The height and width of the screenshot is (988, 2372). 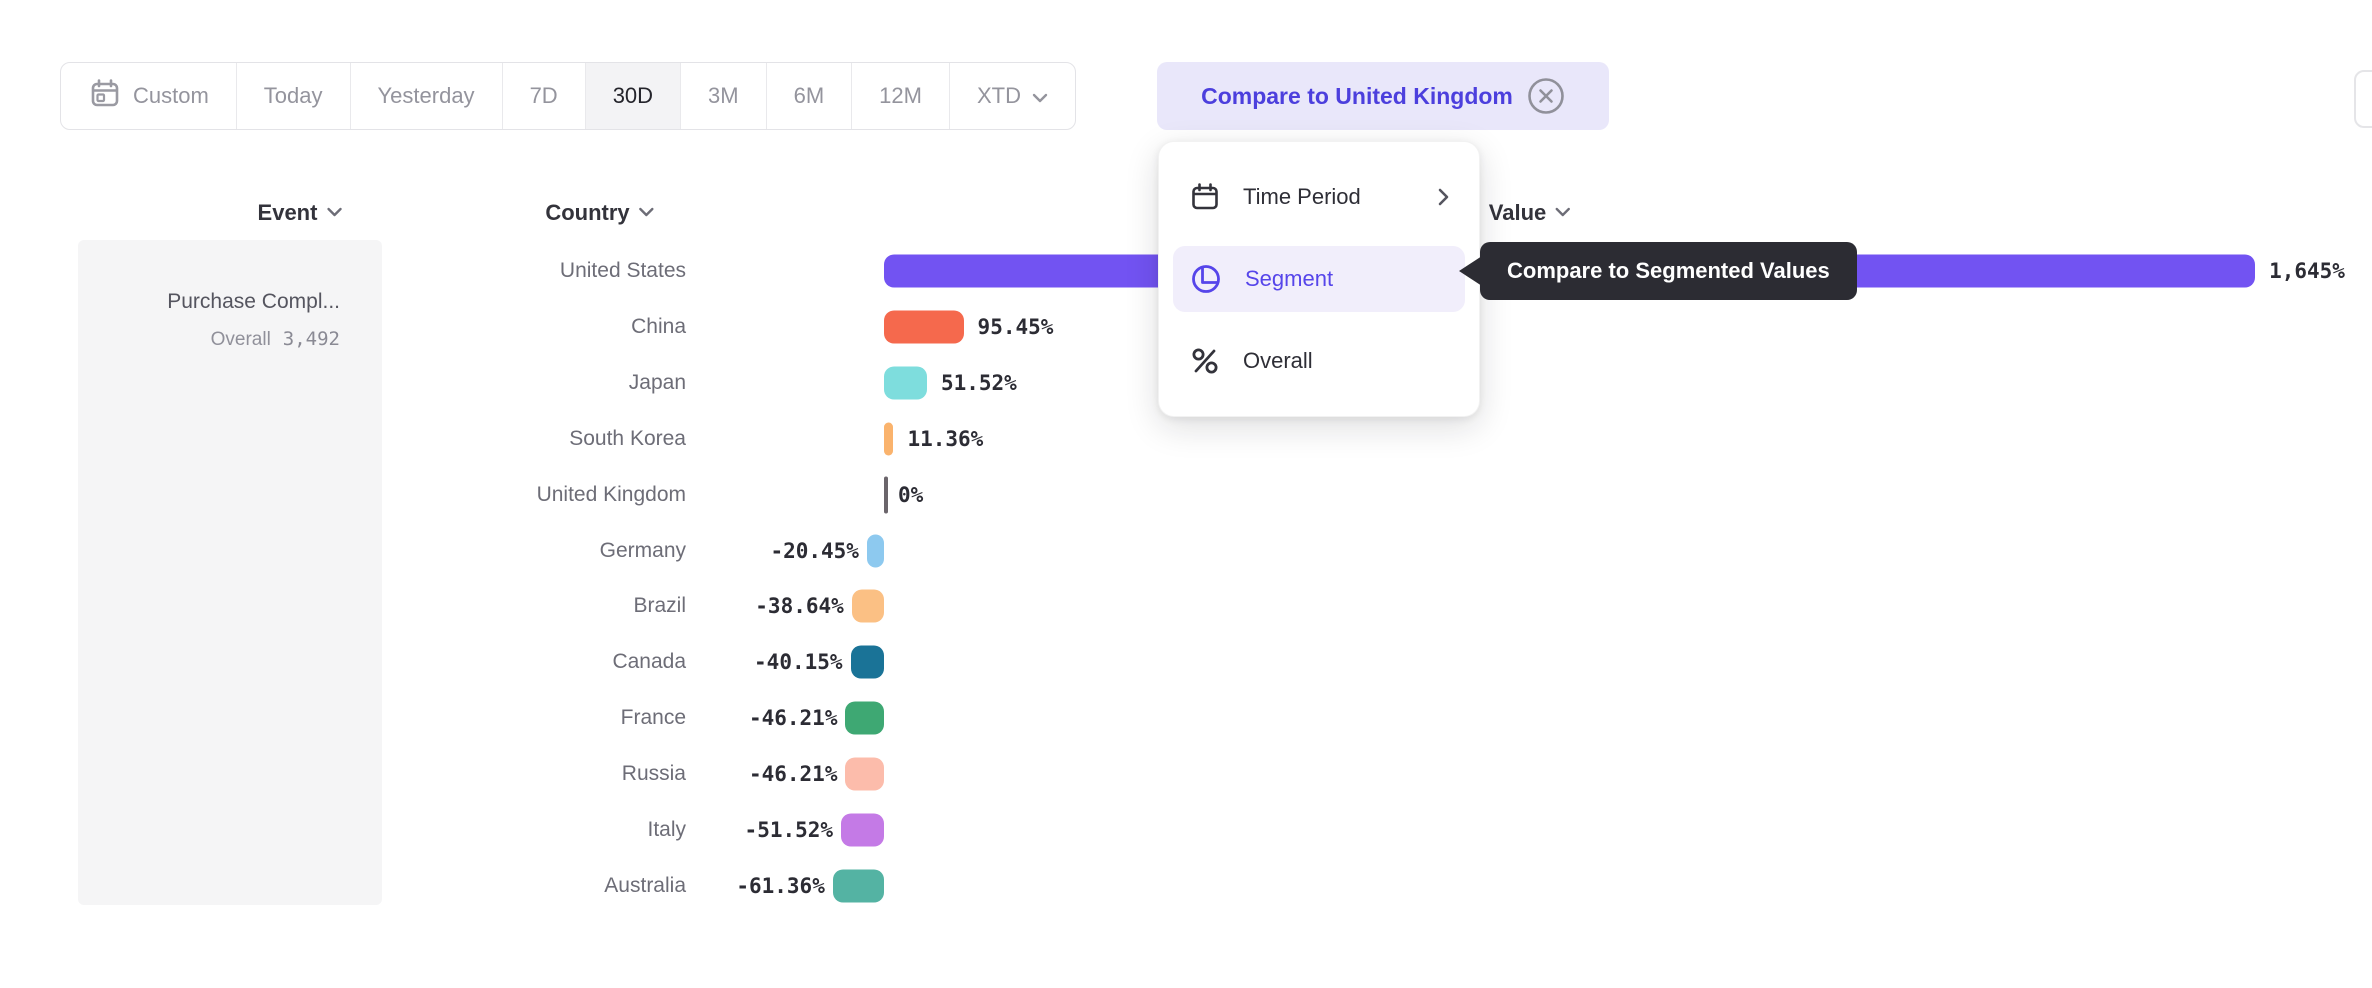 What do you see at coordinates (889, 439) in the screenshot?
I see `bar-south-korea` at bounding box center [889, 439].